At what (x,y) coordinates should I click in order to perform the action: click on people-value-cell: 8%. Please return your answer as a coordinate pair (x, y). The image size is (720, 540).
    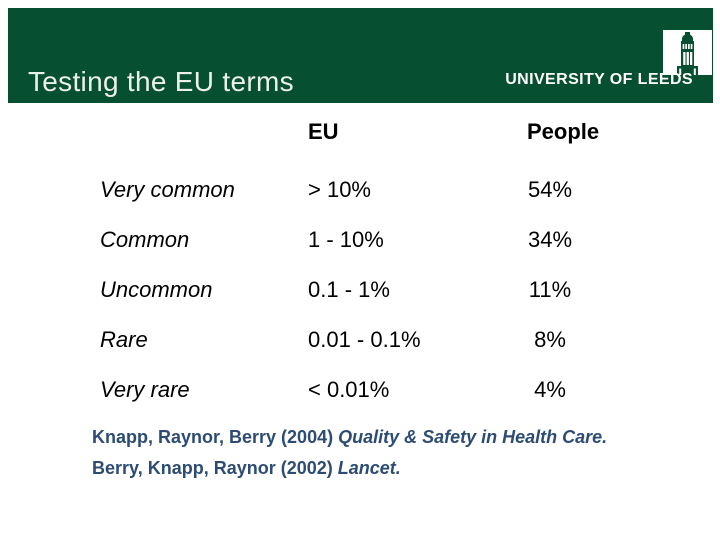
    Looking at the image, I should click on (592, 340).